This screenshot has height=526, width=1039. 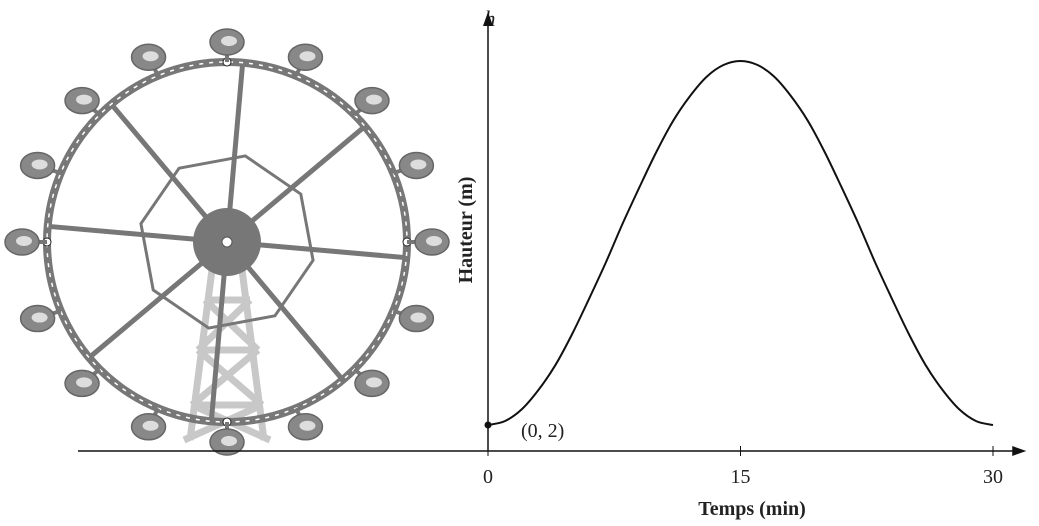 I want to click on start-point, so click(x=488, y=425).